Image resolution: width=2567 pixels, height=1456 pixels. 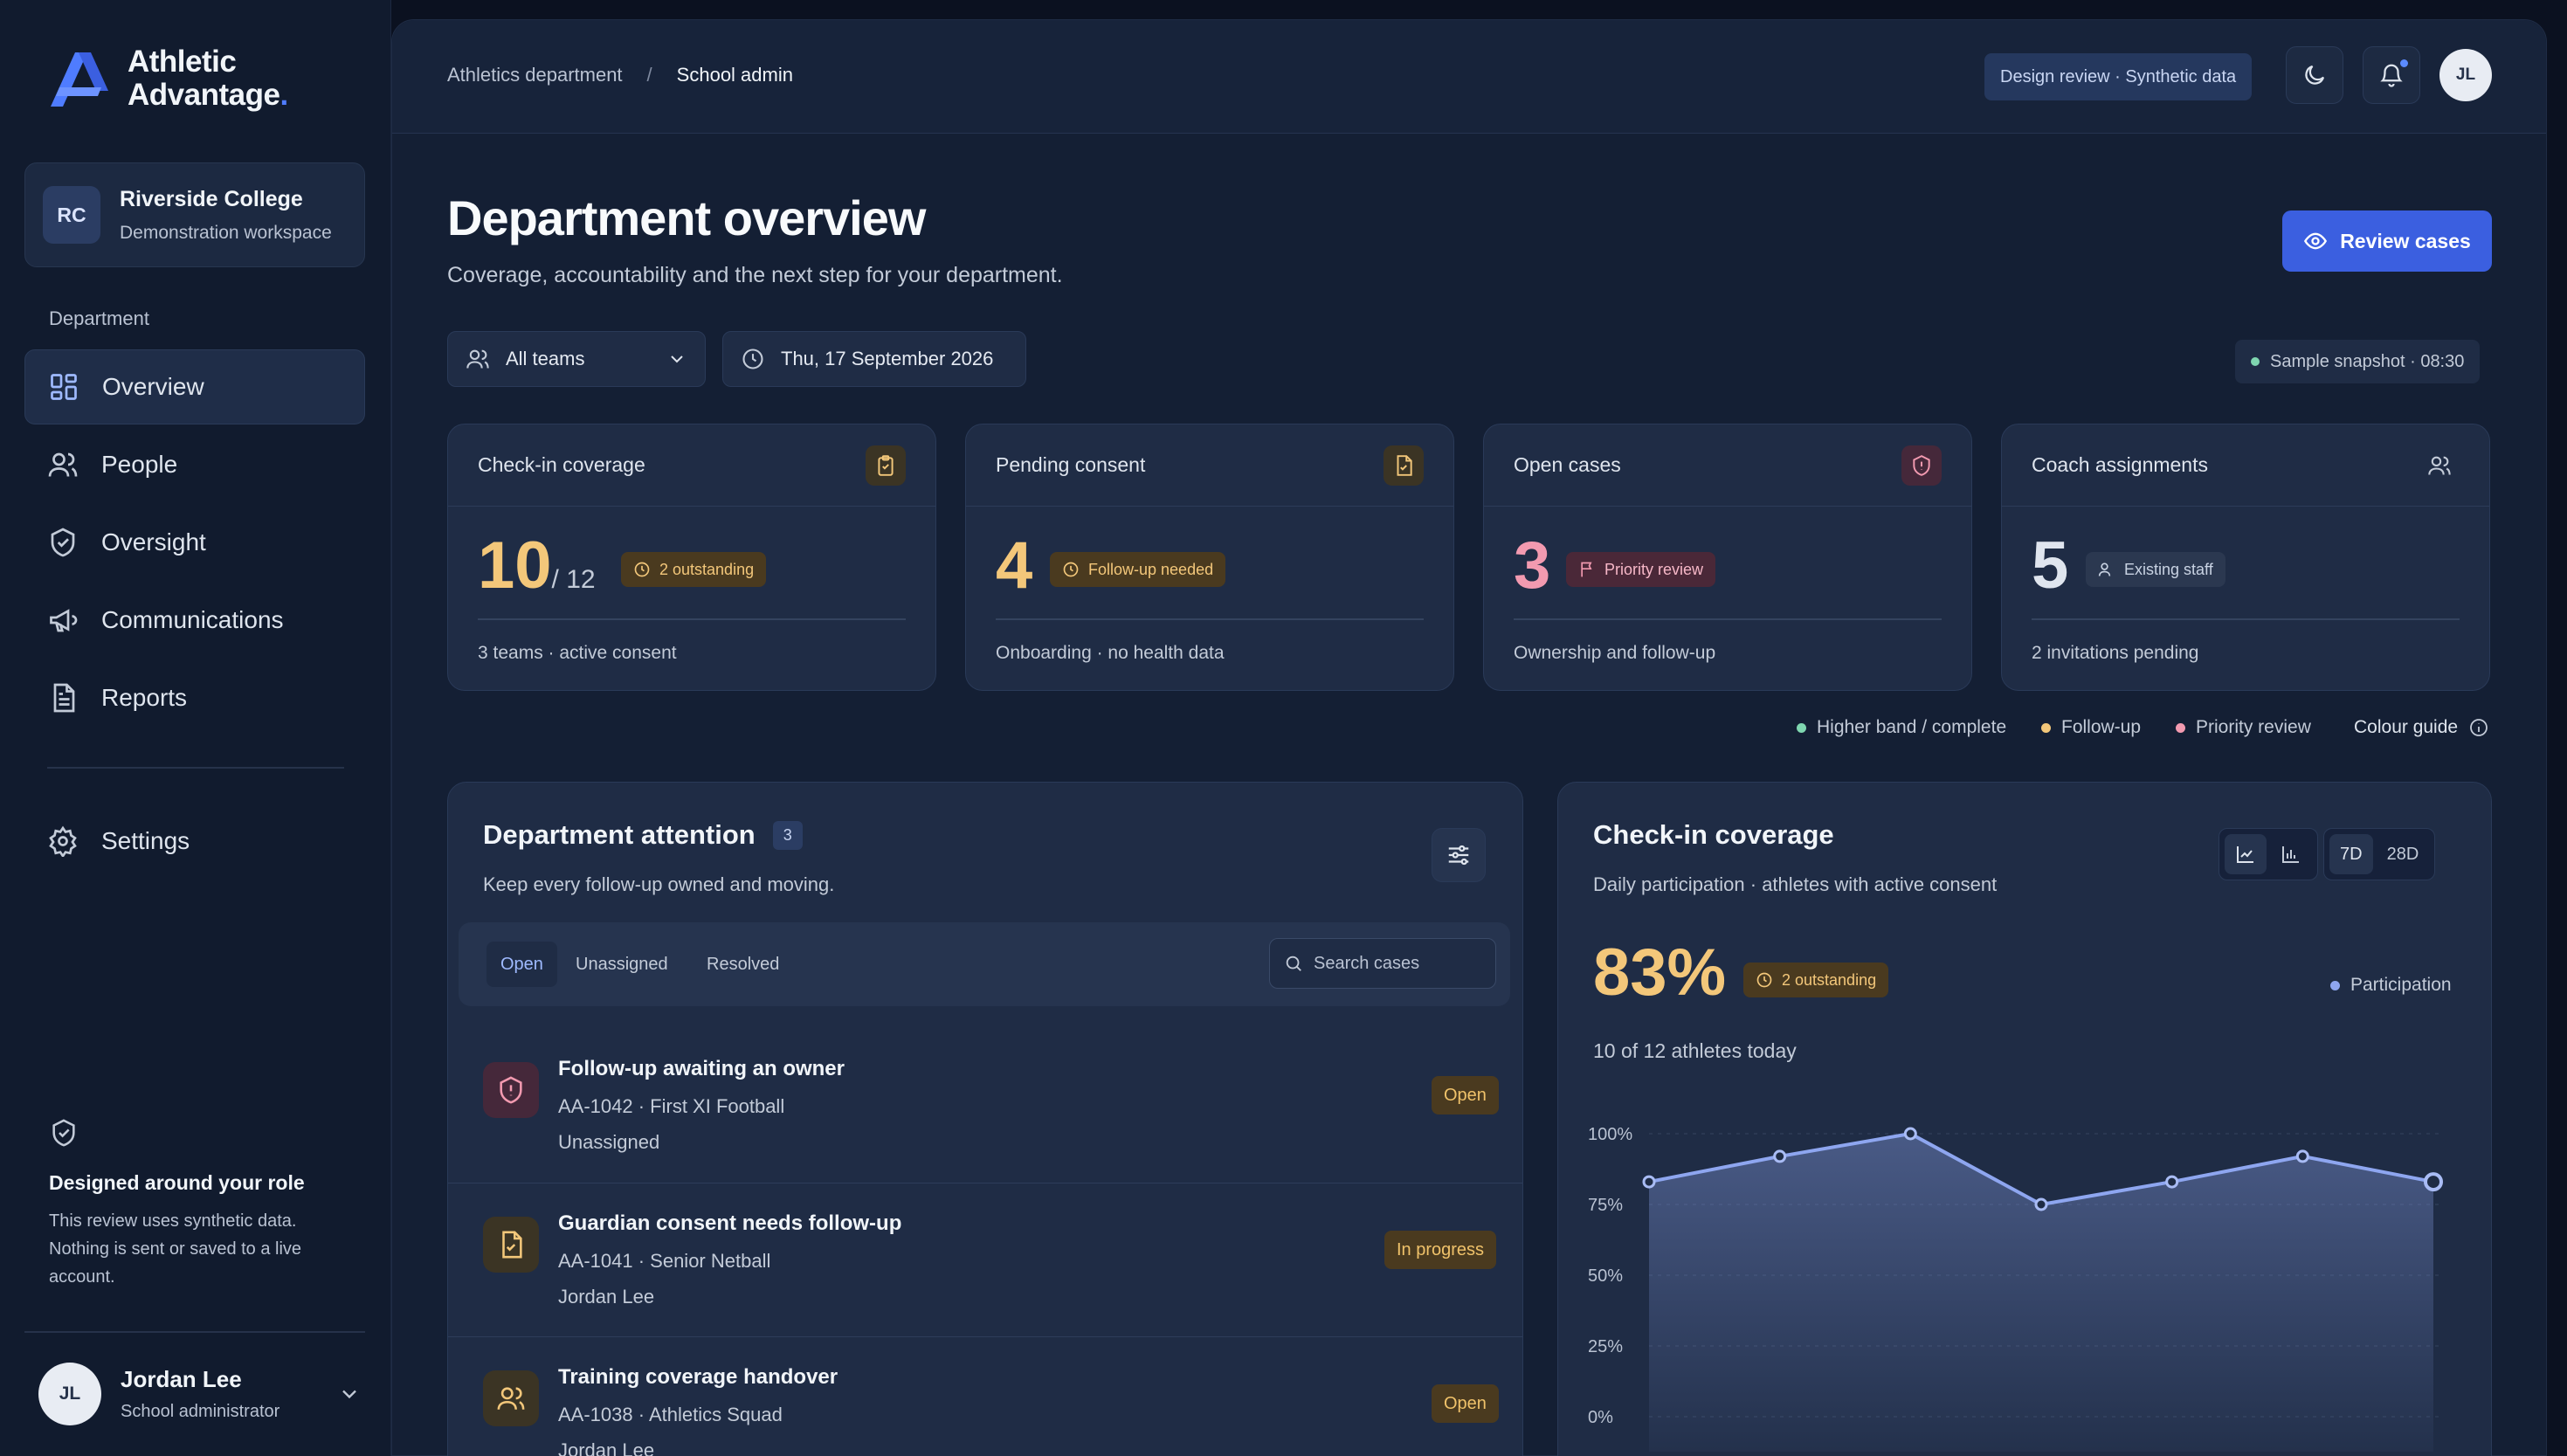 What do you see at coordinates (194, 464) in the screenshot?
I see `sidebar-item-people: People` at bounding box center [194, 464].